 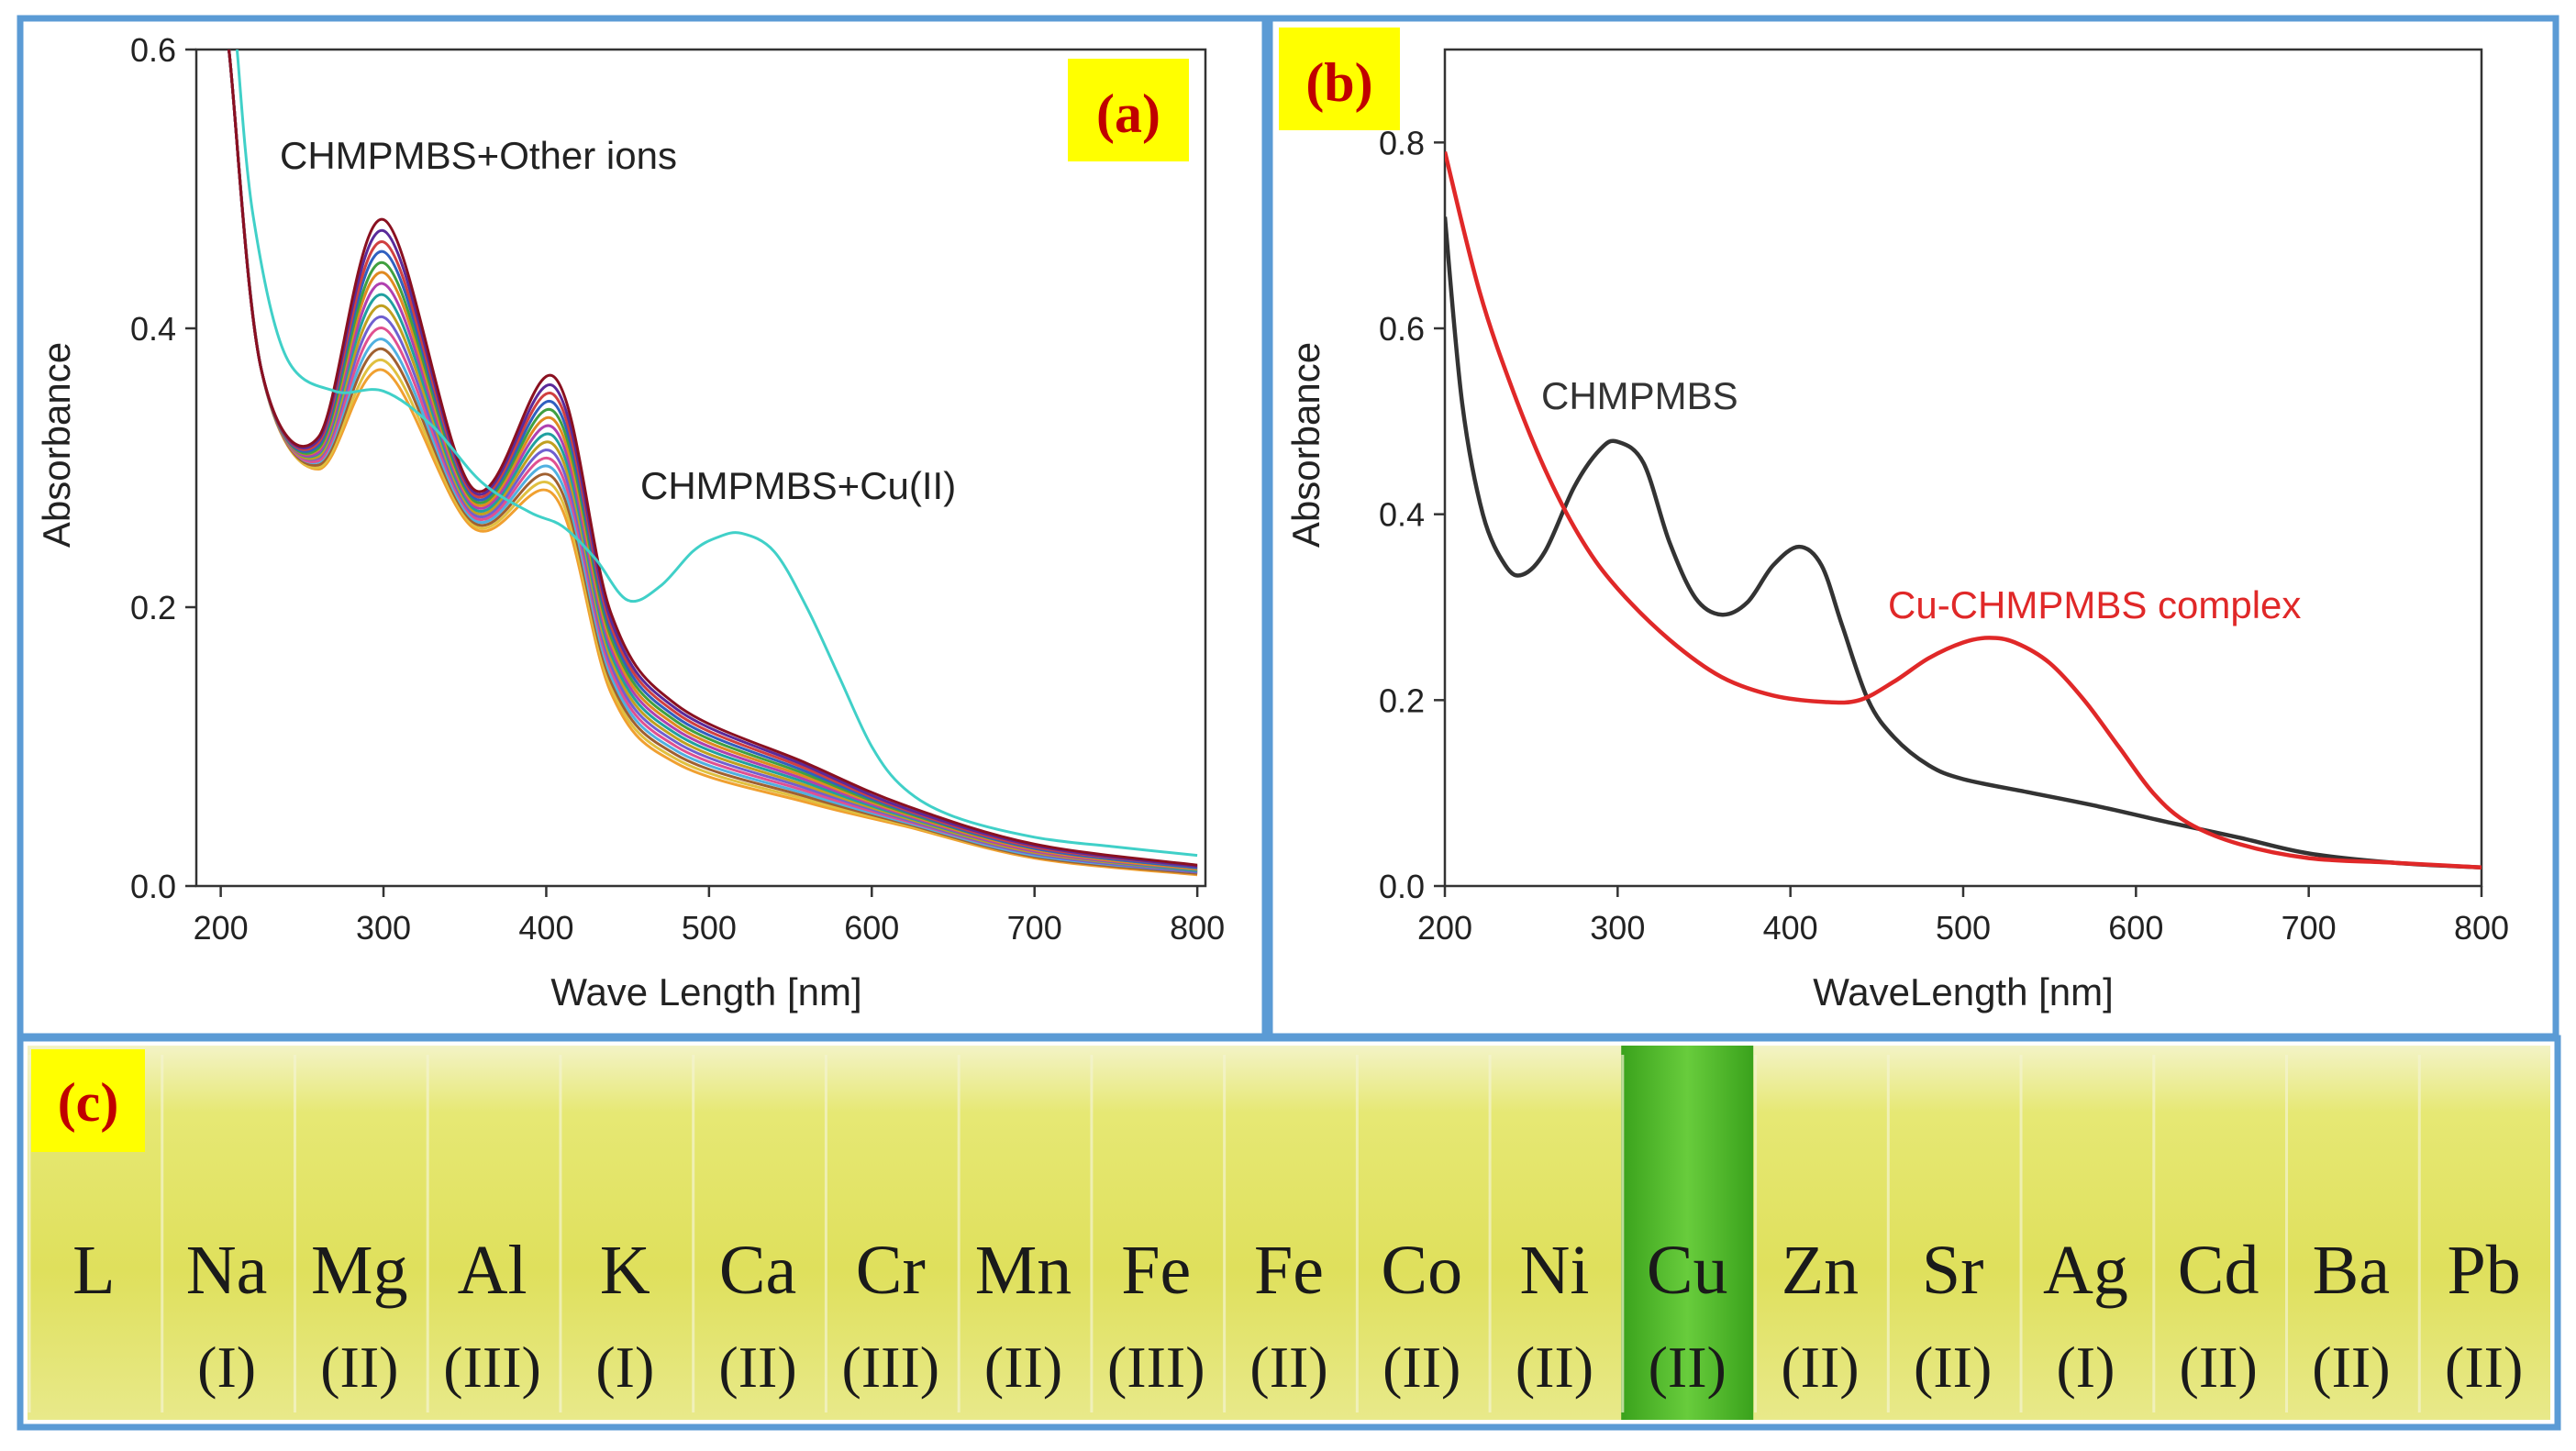 What do you see at coordinates (1128, 113) in the screenshot?
I see `panel-a-badge: (a)` at bounding box center [1128, 113].